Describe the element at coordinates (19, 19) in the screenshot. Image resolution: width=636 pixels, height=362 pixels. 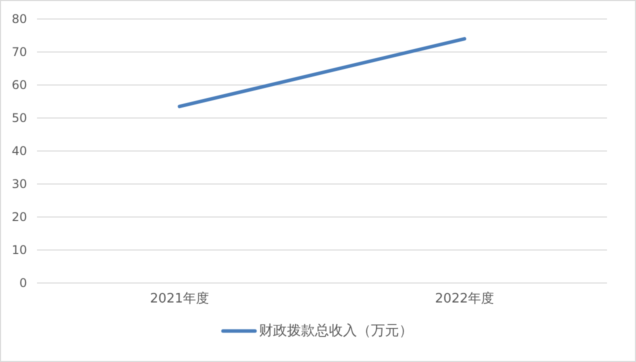
I see `y-tick-label: 80` at that location.